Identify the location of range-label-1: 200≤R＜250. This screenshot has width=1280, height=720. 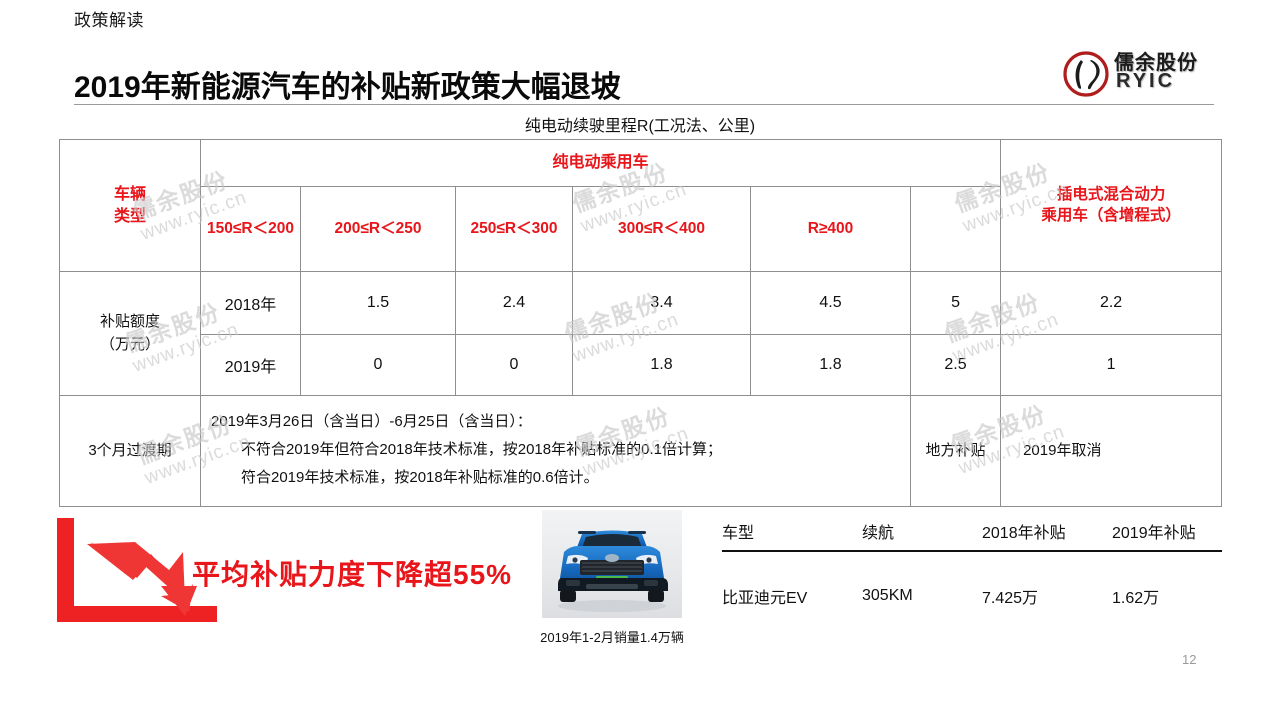
(378, 228).